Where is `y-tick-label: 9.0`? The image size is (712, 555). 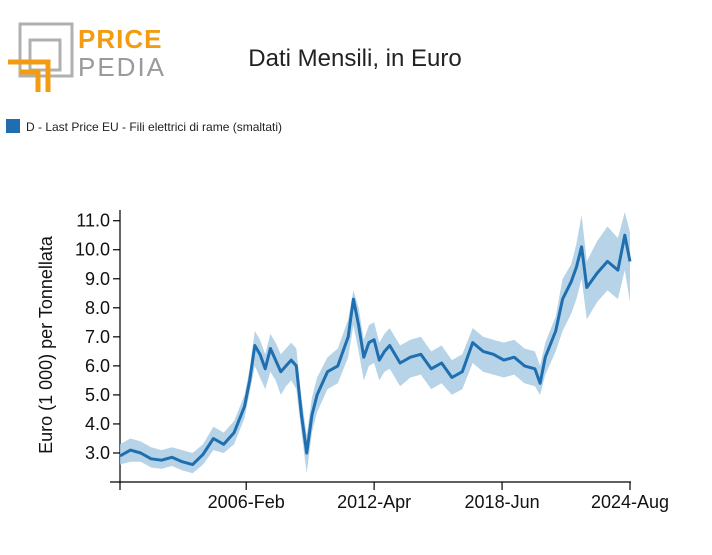
y-tick-label: 9.0 is located at coordinates (97, 279).